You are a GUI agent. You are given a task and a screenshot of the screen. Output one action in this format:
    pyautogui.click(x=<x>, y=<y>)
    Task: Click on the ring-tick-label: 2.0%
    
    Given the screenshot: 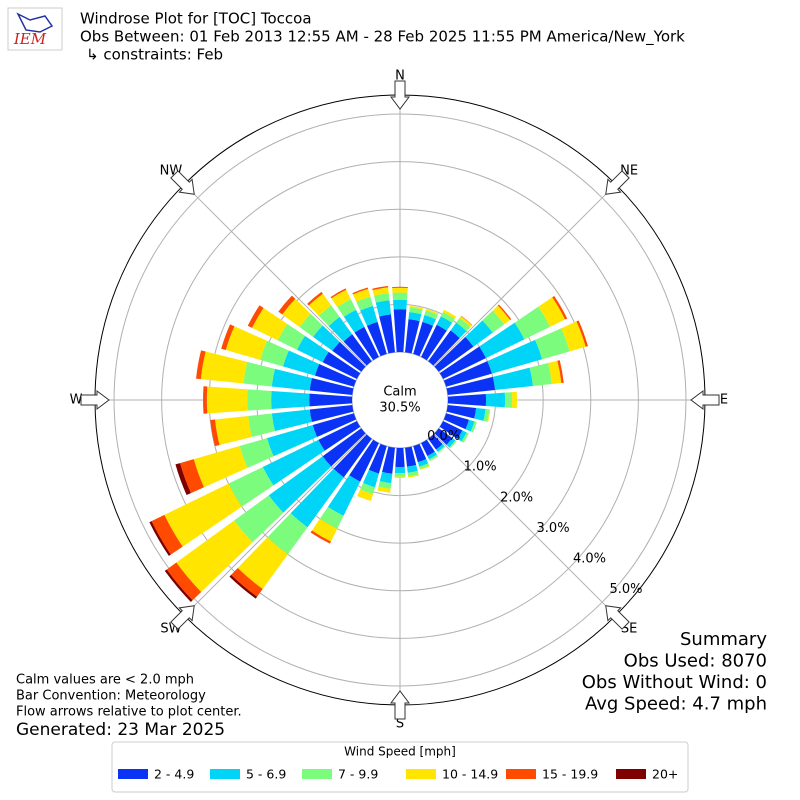 What is the action you would take?
    pyautogui.click(x=516, y=497)
    